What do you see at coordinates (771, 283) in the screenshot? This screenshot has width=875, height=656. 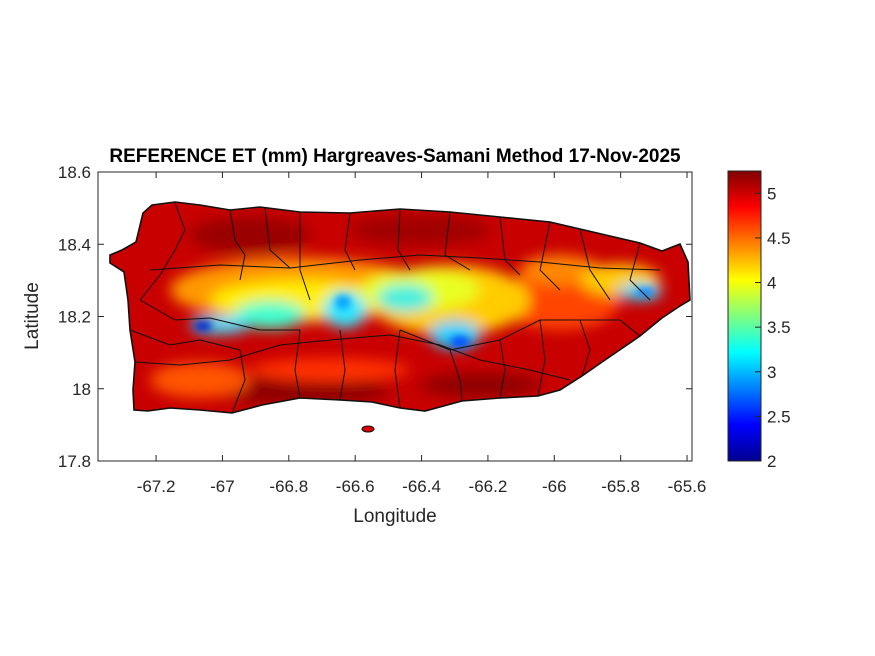 I see `colorbar-tick-label: 4` at bounding box center [771, 283].